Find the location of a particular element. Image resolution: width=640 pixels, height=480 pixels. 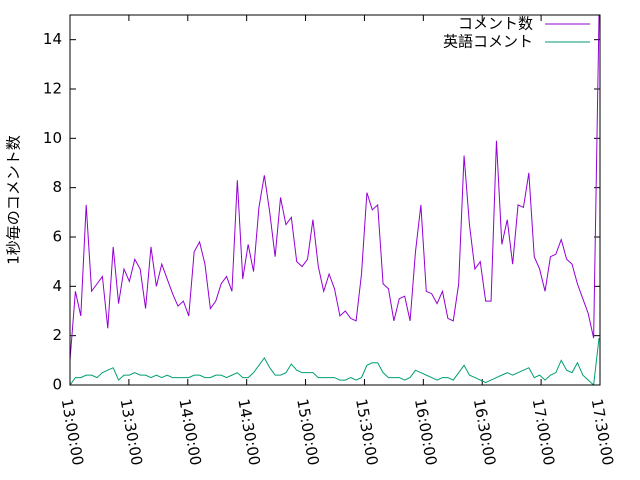

y-tick-label: 12 is located at coordinates (52, 89).